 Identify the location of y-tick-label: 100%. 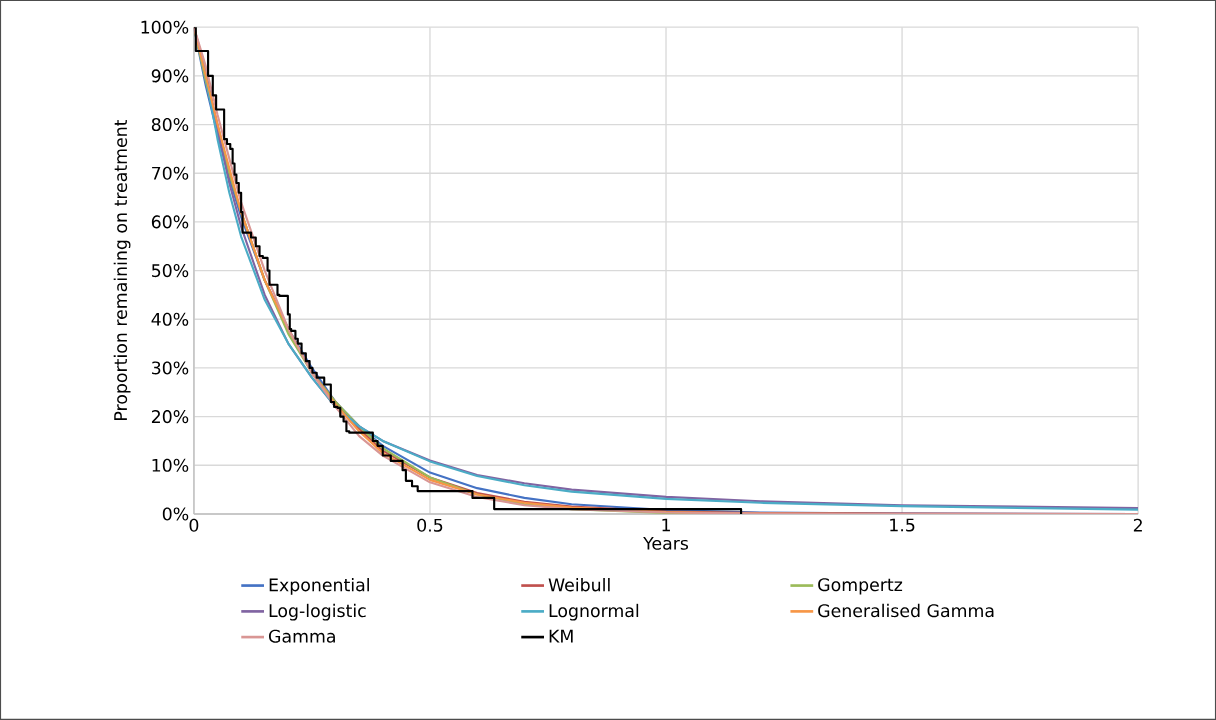
(165, 27).